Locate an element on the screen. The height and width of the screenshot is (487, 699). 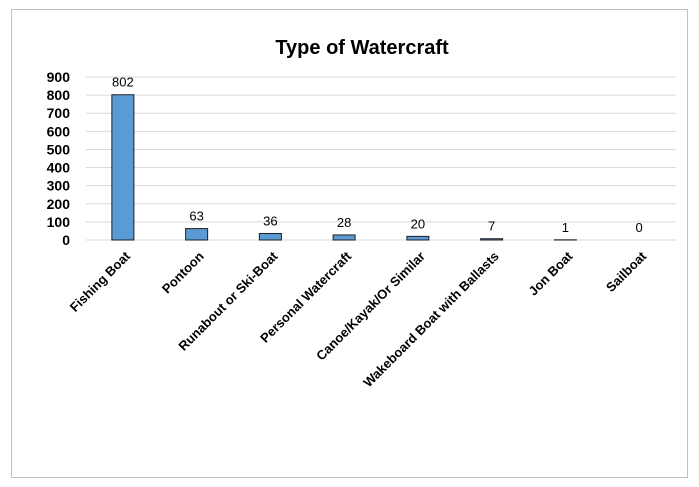
data-label: 20 is located at coordinates (418, 223).